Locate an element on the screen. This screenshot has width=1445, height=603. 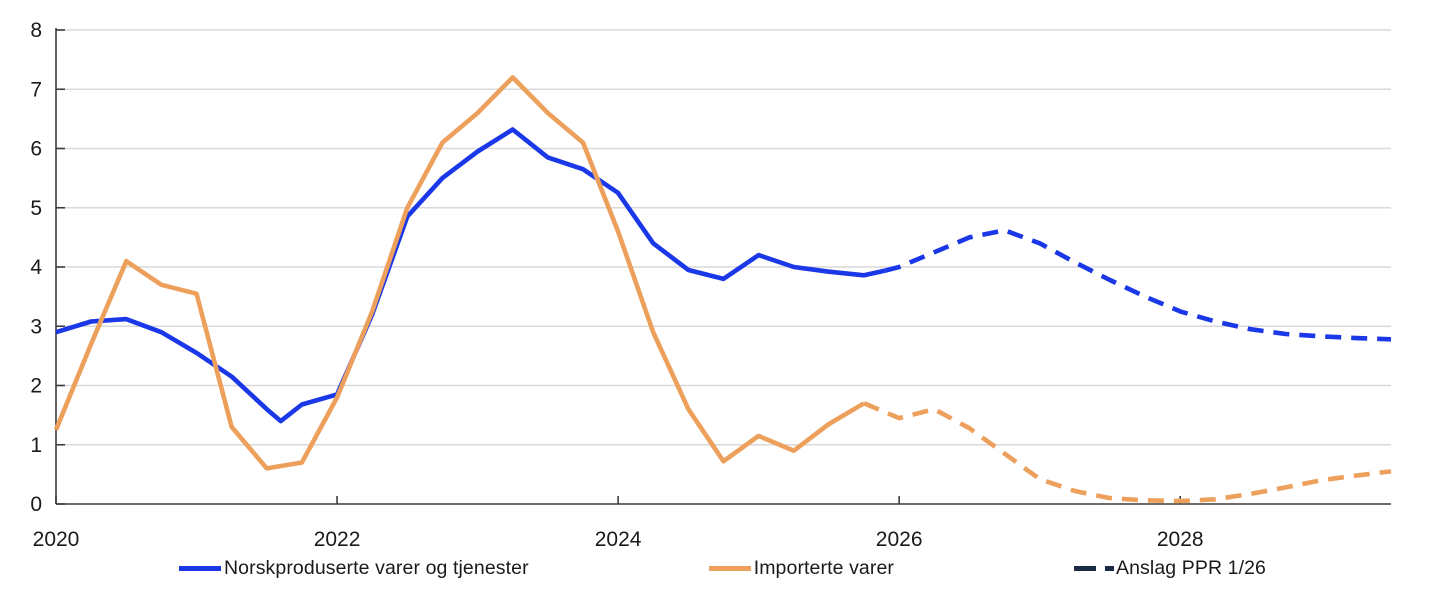
y-tick-label: 4 is located at coordinates (36, 267).